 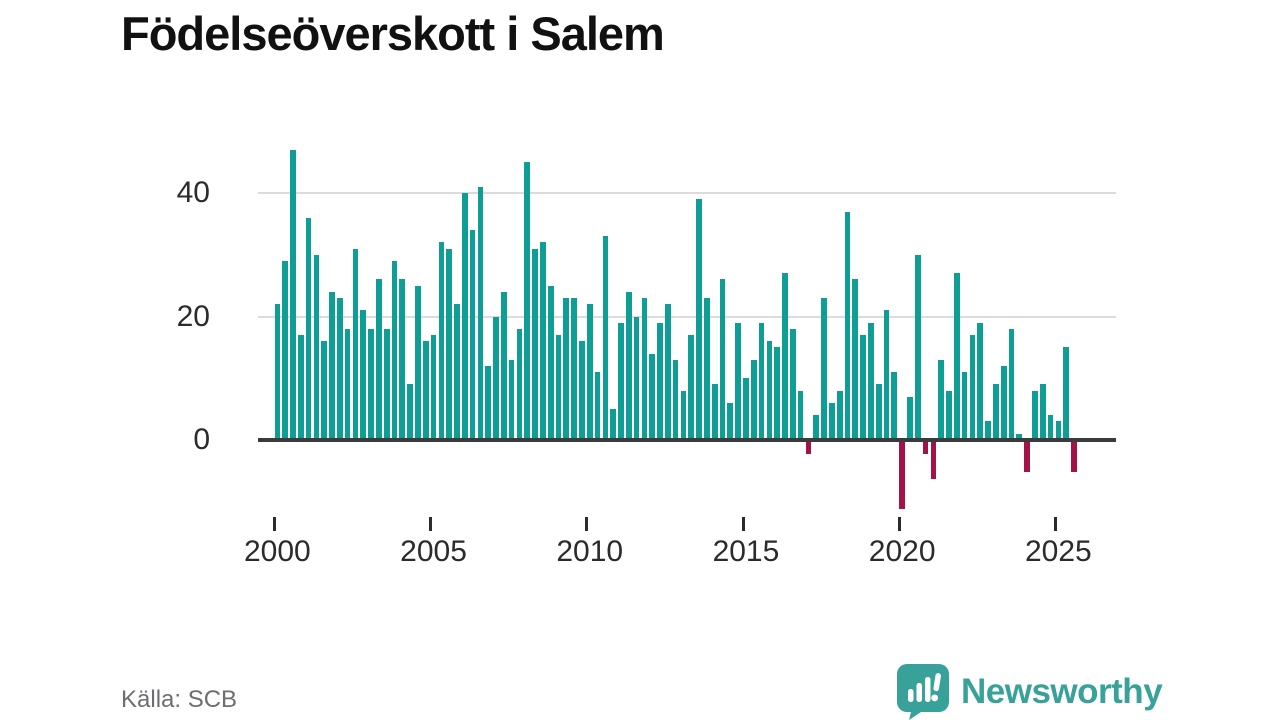 What do you see at coordinates (527, 301) in the screenshot?
I see `bar-2008-Q1` at bounding box center [527, 301].